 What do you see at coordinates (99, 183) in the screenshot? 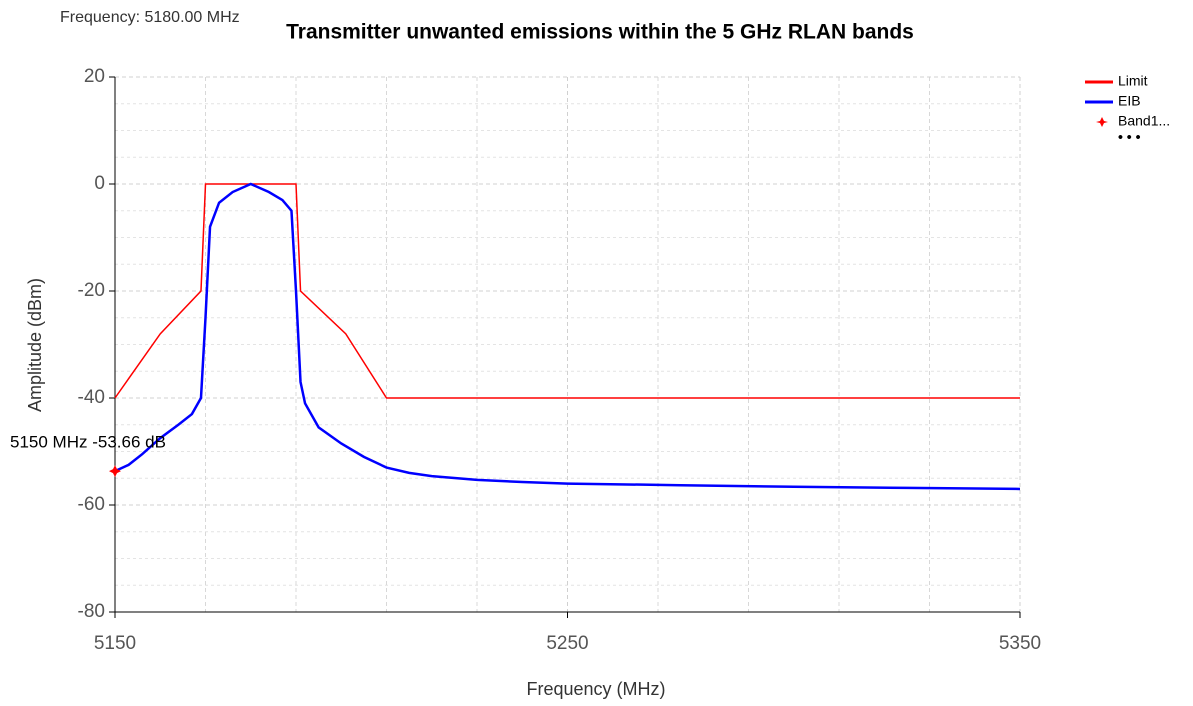
I see `y-tick-label: 0` at bounding box center [99, 183].